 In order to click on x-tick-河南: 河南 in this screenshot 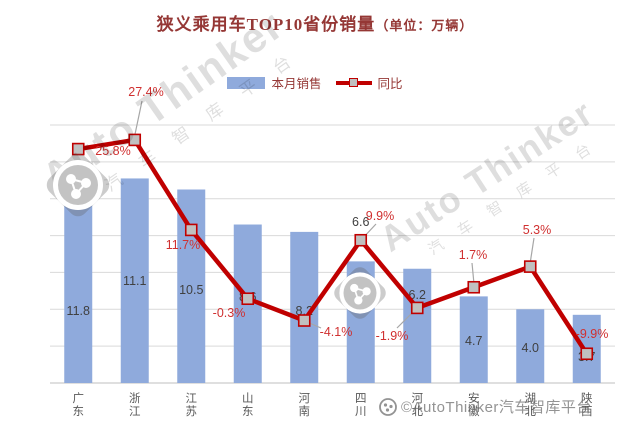, I will do `click(305, 405)`.